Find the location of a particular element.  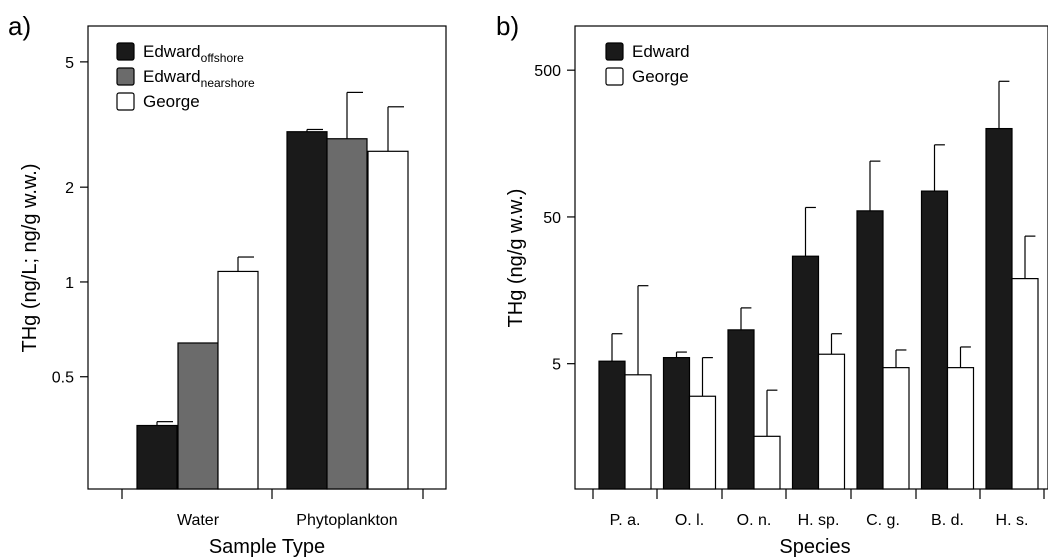

y-tick-label: 2 is located at coordinates (69, 188).